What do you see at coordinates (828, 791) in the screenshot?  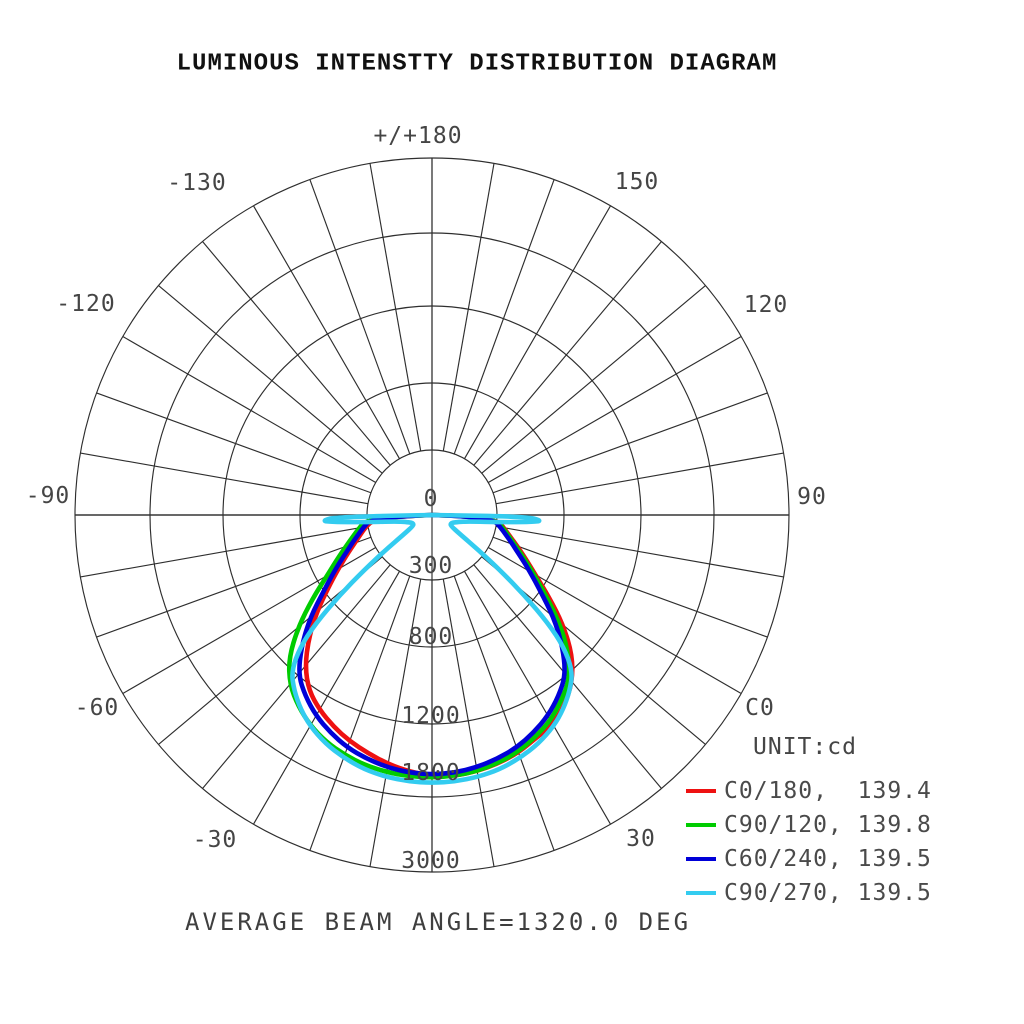 I see `legend-entry-label: C0/180, 139.4` at bounding box center [828, 791].